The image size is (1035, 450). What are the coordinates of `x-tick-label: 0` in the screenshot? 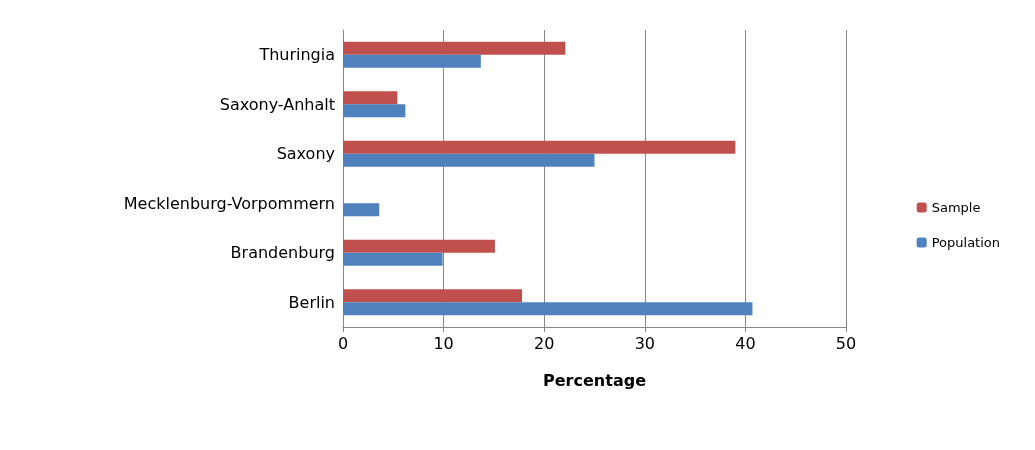 It's located at (343, 343).